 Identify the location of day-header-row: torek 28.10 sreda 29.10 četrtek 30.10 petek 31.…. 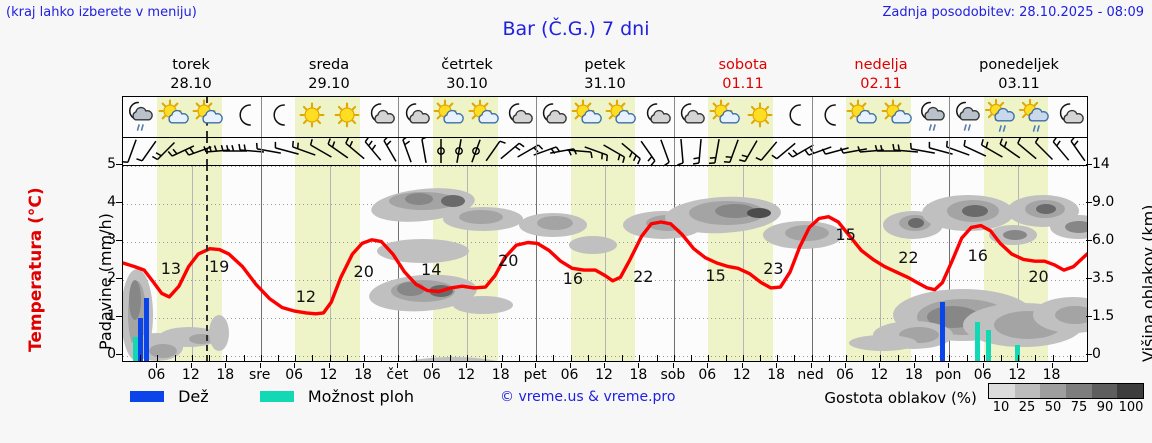
(605, 76).